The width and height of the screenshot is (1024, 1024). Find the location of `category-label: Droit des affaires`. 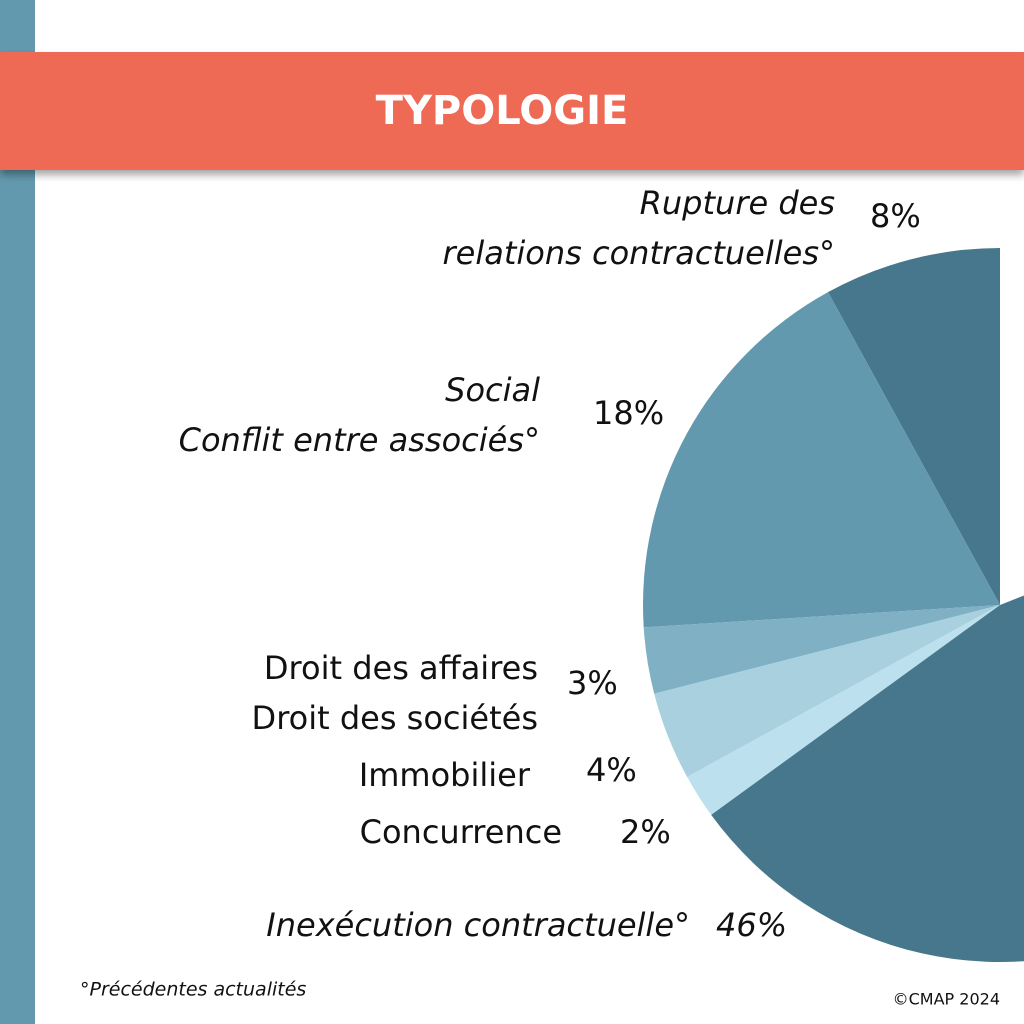

category-label: Droit des affaires is located at coordinates (401, 668).